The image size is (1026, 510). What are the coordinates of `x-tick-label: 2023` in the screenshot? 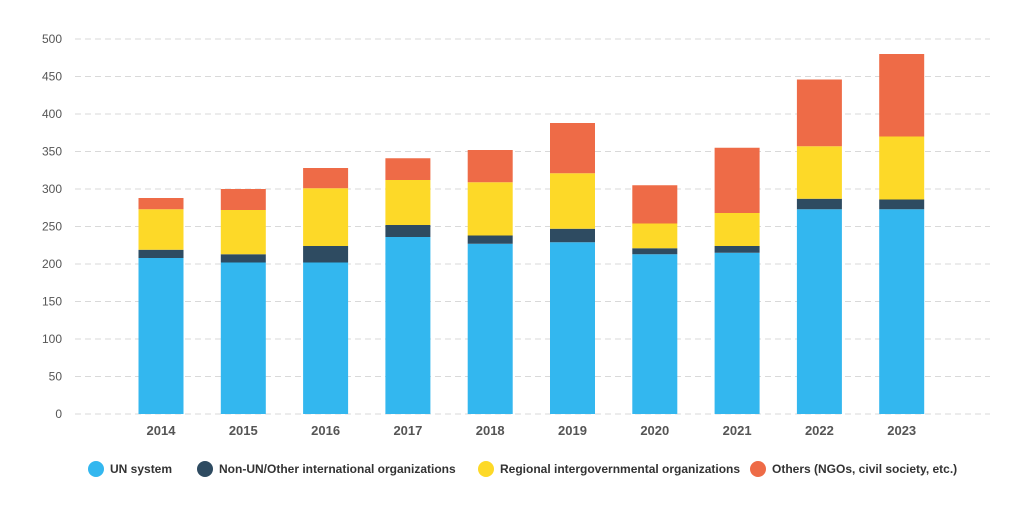 It's located at (901, 430).